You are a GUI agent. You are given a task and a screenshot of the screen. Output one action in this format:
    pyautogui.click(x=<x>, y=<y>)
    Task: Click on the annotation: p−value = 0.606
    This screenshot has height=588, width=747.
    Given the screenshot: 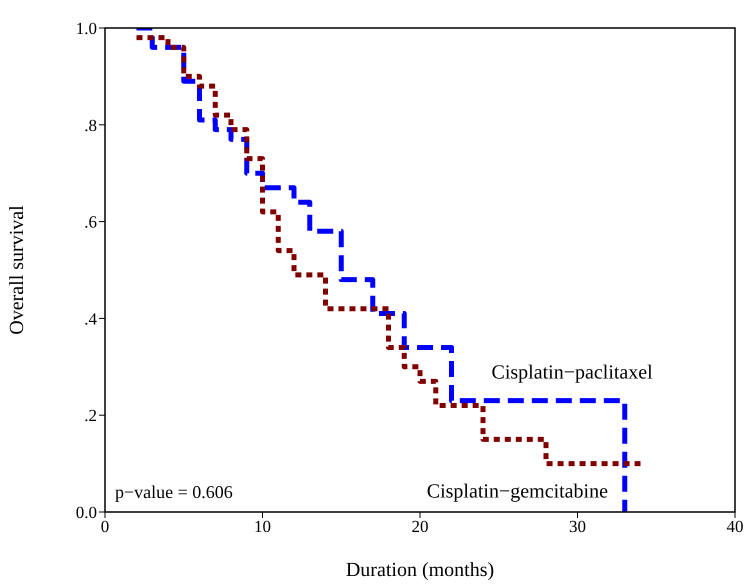 What is the action you would take?
    pyautogui.click(x=174, y=492)
    